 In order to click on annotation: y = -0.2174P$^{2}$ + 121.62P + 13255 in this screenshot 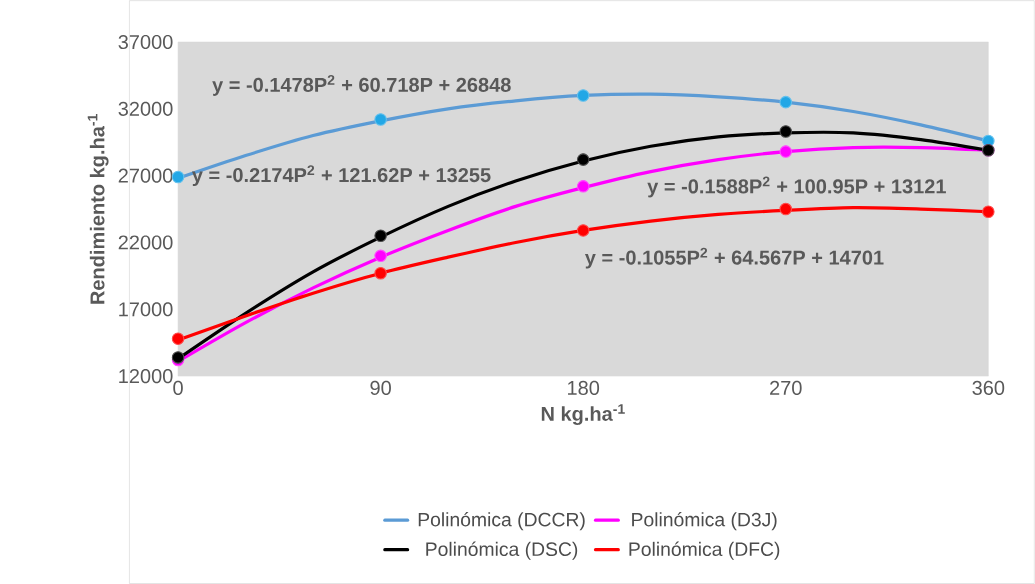, I will do `click(341, 175)`.